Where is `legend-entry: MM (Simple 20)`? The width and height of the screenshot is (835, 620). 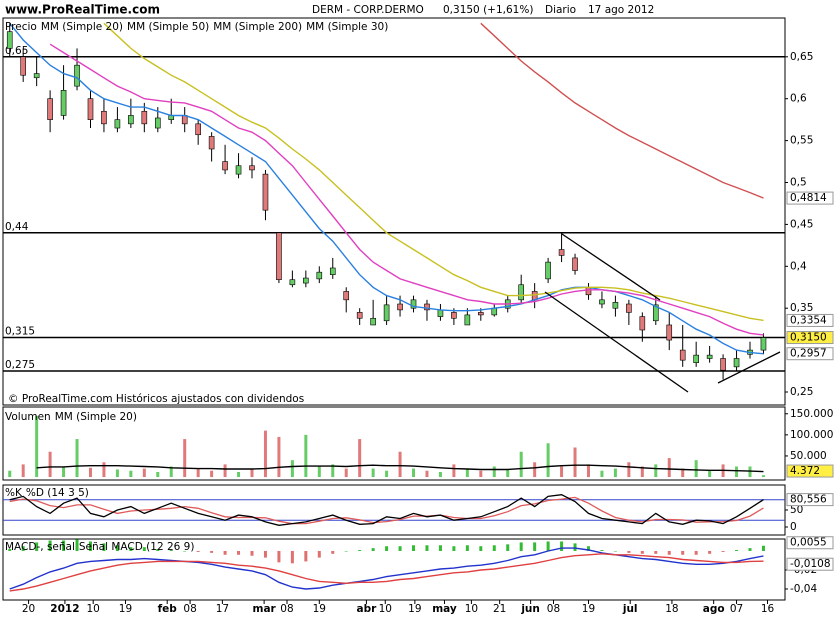 legend-entry: MM (Simple 20) is located at coordinates (82, 27).